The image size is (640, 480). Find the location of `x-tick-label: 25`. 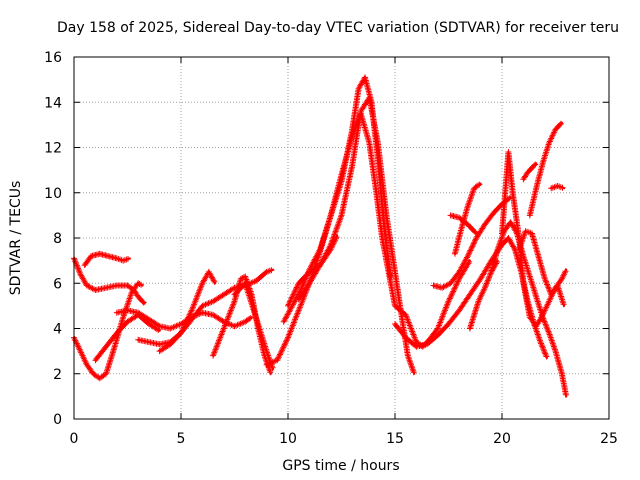

x-tick-label: 25 is located at coordinates (609, 439).